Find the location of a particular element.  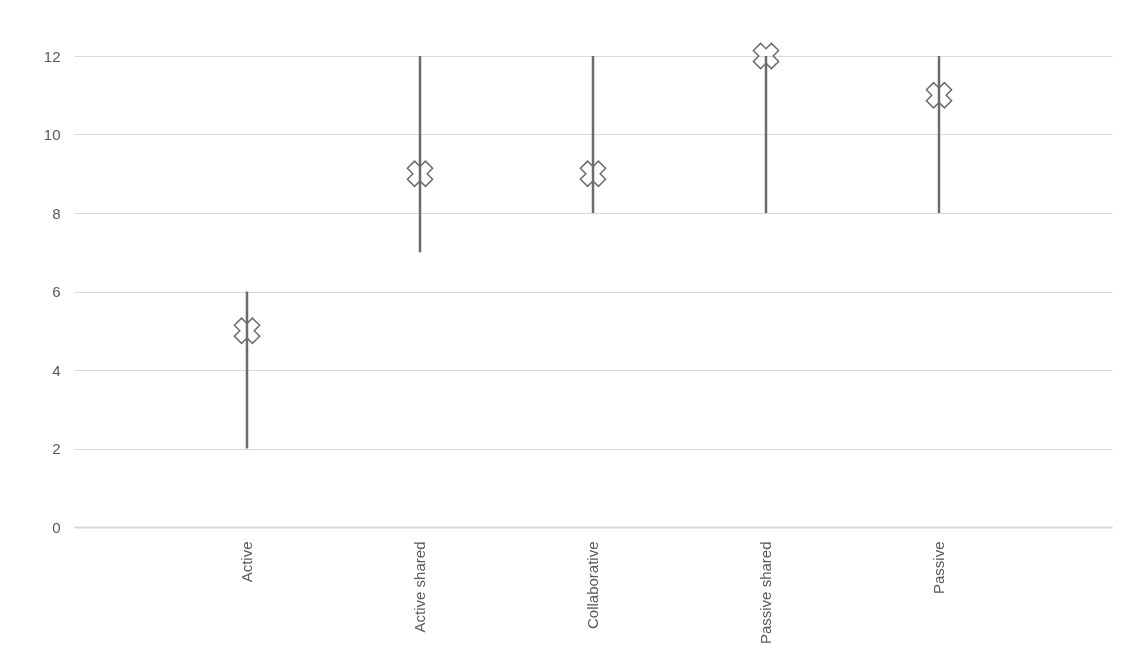

x-tick-label: Passive is located at coordinates (938, 568).